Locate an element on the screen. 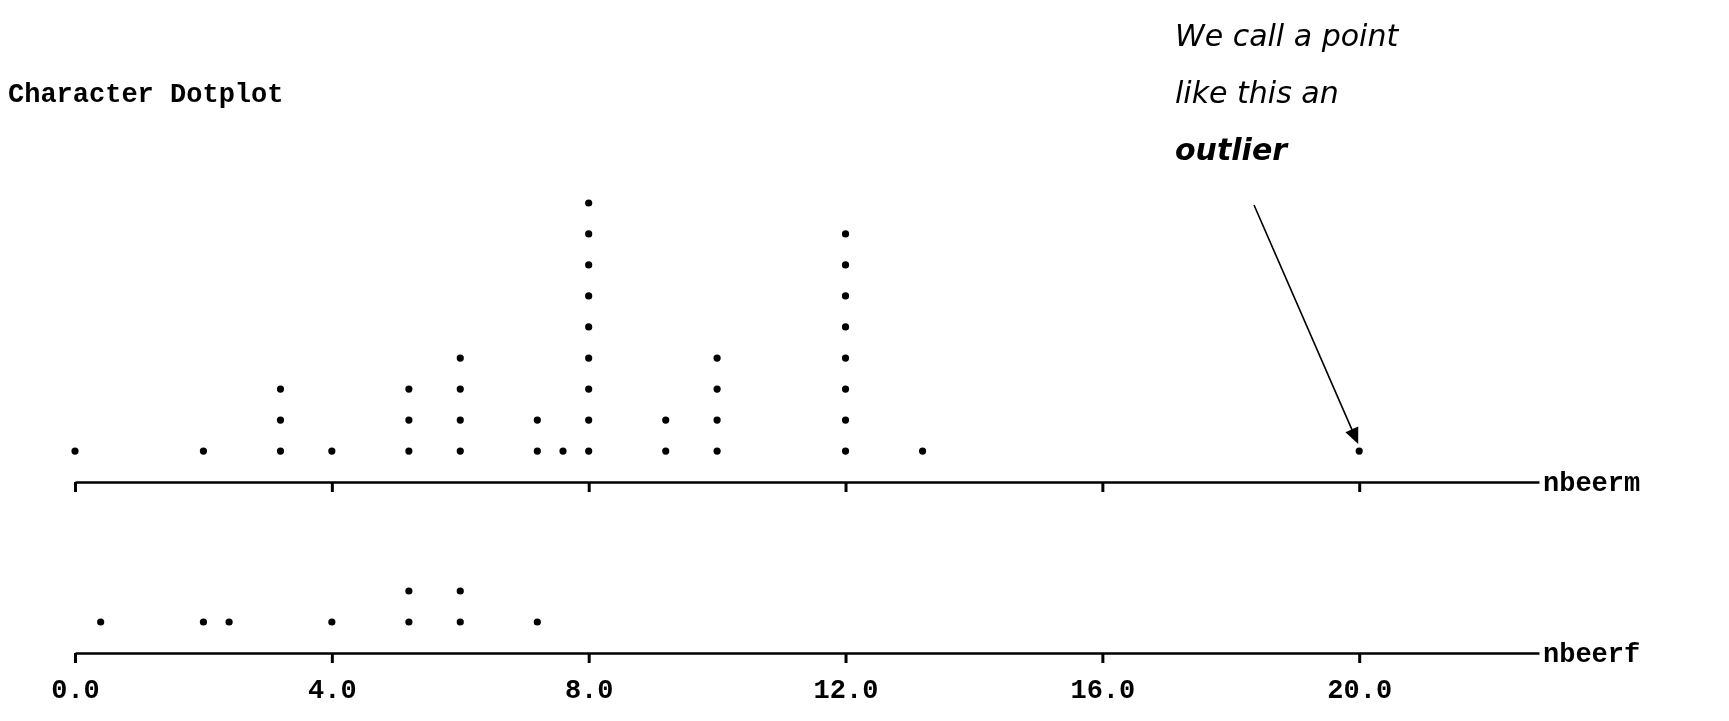  x-tick-label: 0.0 is located at coordinates (75, 691).